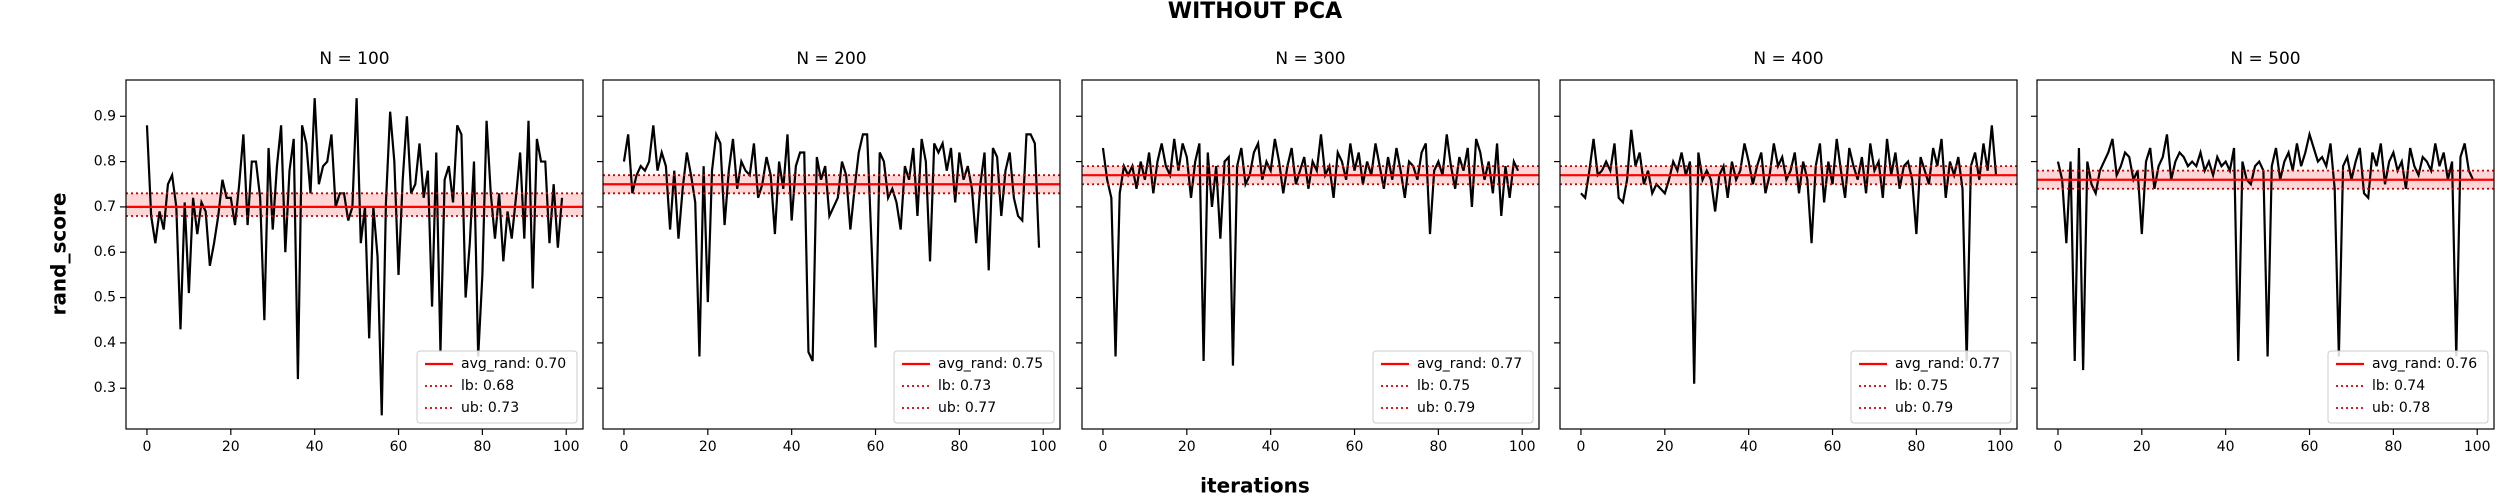 This screenshot has width=2500, height=500. Describe the element at coordinates (105, 298) in the screenshot. I see `y-tick-label: 0.5` at that location.